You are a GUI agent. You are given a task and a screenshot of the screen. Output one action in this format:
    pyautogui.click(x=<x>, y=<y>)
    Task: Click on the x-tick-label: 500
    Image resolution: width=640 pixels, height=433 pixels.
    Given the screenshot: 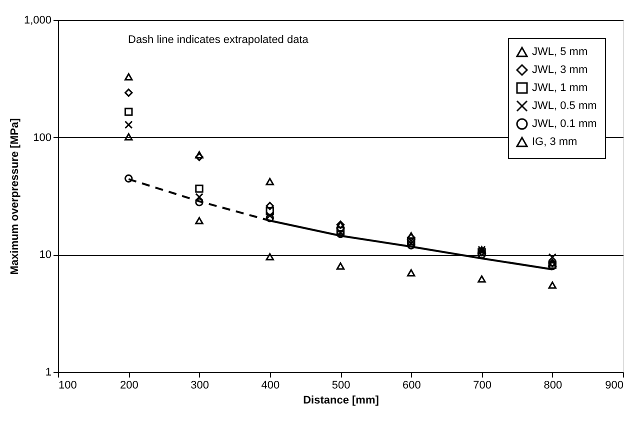 What is the action you would take?
    pyautogui.click(x=341, y=386)
    